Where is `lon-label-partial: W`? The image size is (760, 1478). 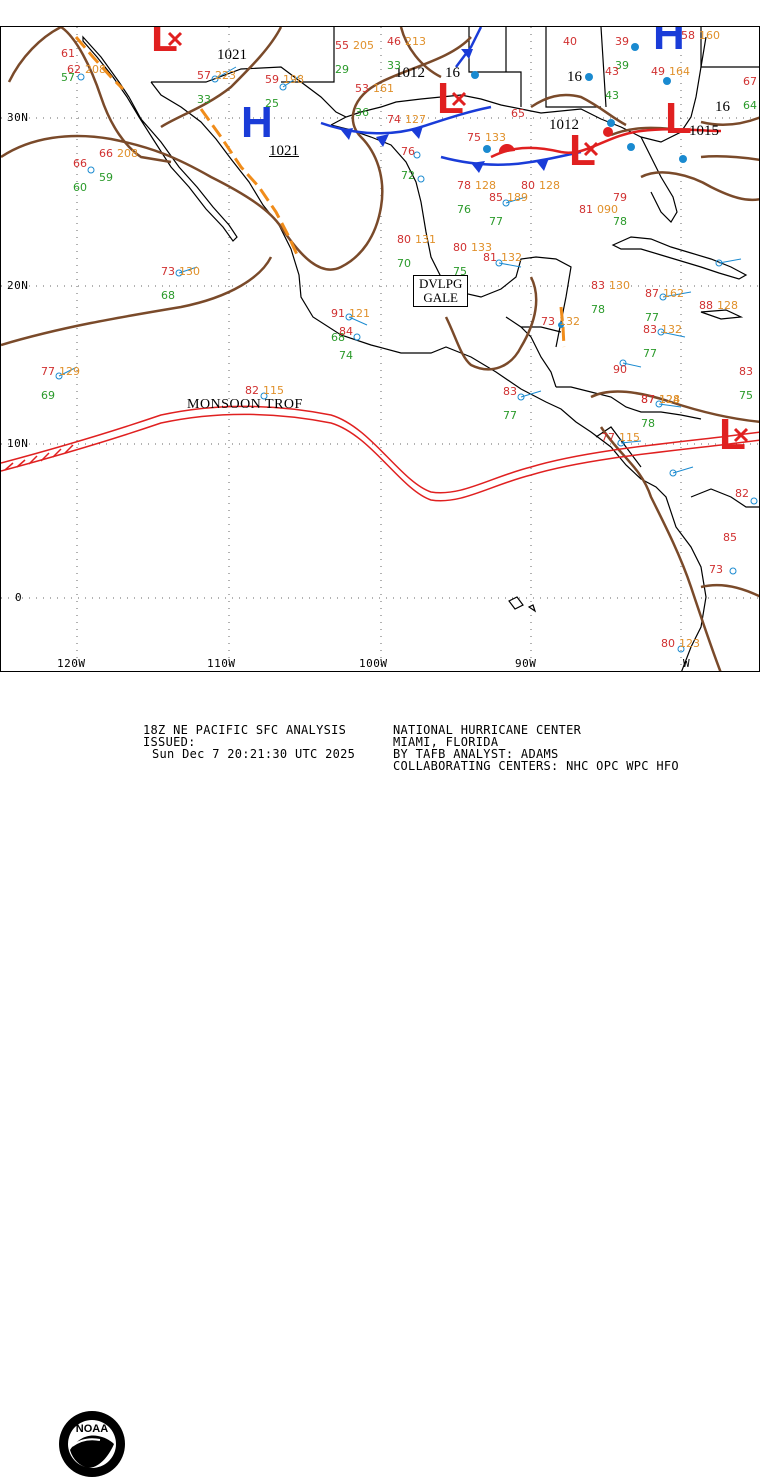
lon-label-partial: W is located at coordinates (687, 663).